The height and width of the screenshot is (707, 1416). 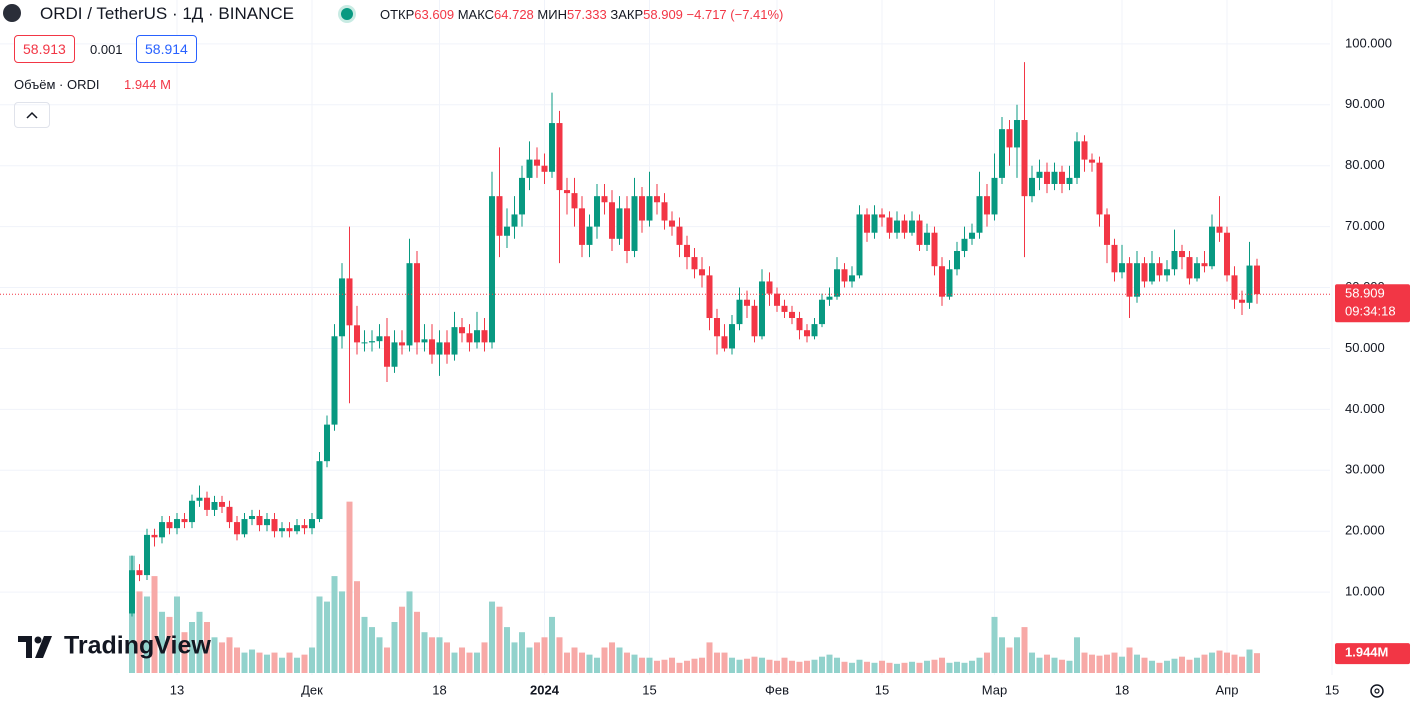 What do you see at coordinates (137, 646) in the screenshot?
I see `watermark: TradingView` at bounding box center [137, 646].